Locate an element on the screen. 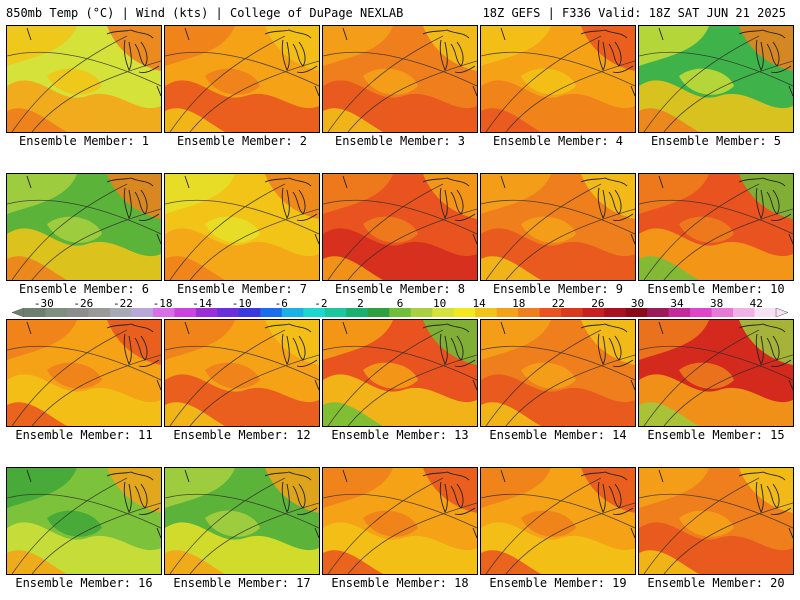 Image resolution: width=800 pixels, height=600 pixels. ensemble-panel: Ensemble Member: 9 is located at coordinates (558, 234).